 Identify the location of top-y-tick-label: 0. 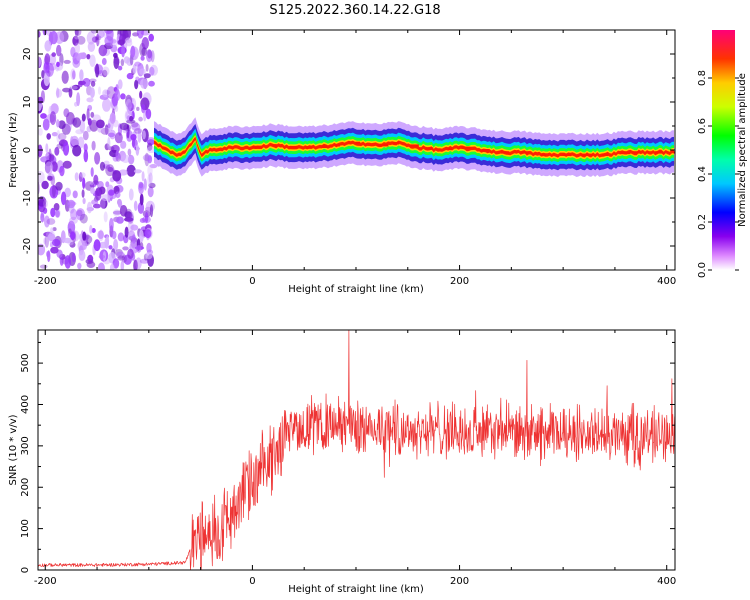
(27, 150).